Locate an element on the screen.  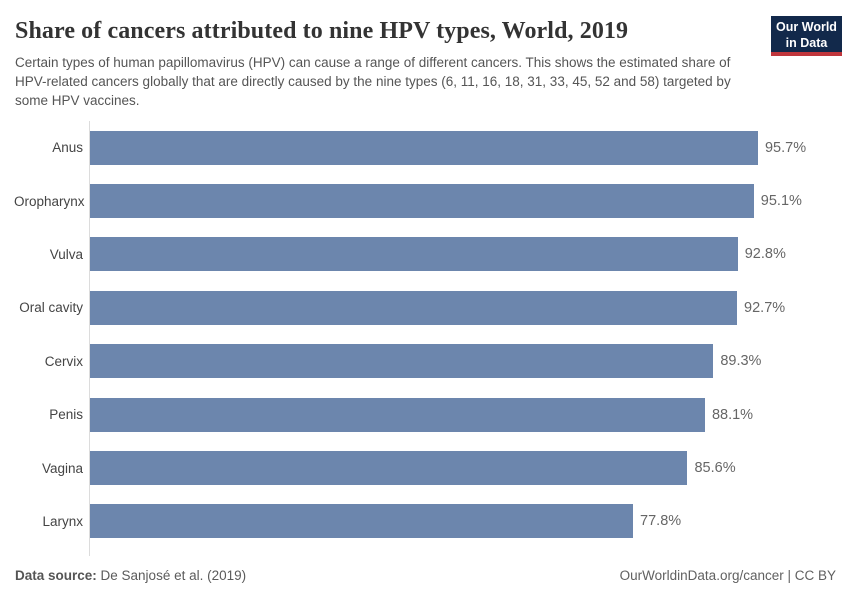
chart-row: Anus 95.7% is located at coordinates (451, 147).